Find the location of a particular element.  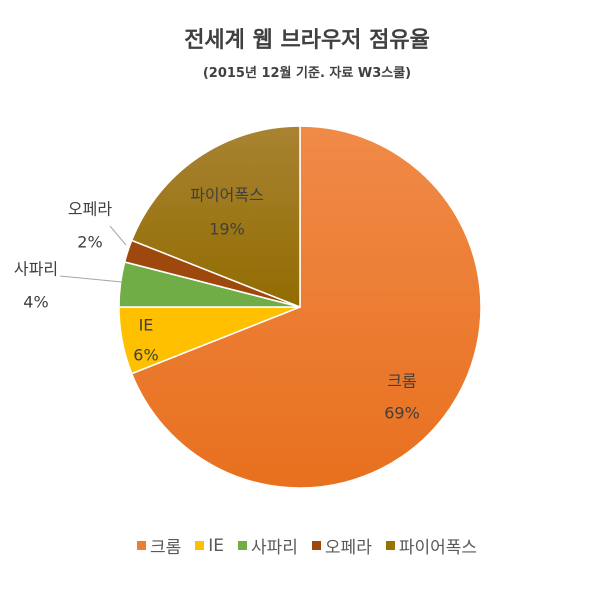

legend-item: 사파리 is located at coordinates (268, 545).